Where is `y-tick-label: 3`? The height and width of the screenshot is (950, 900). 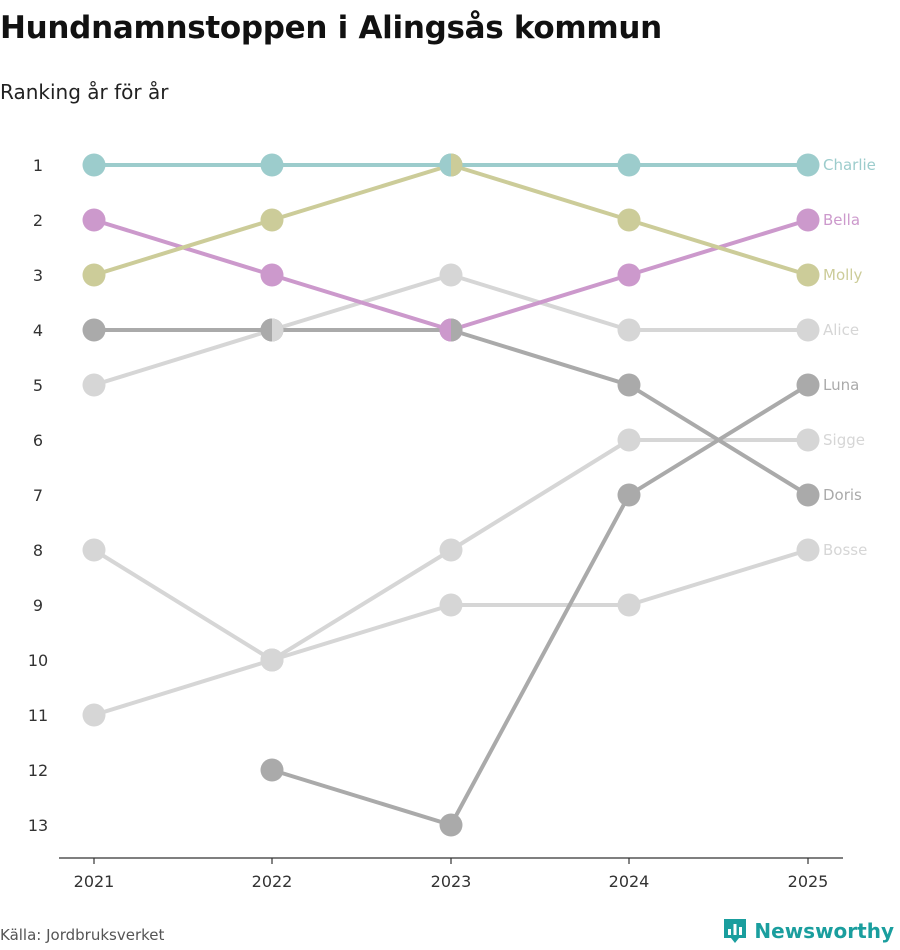 y-tick-label: 3 is located at coordinates (38, 275).